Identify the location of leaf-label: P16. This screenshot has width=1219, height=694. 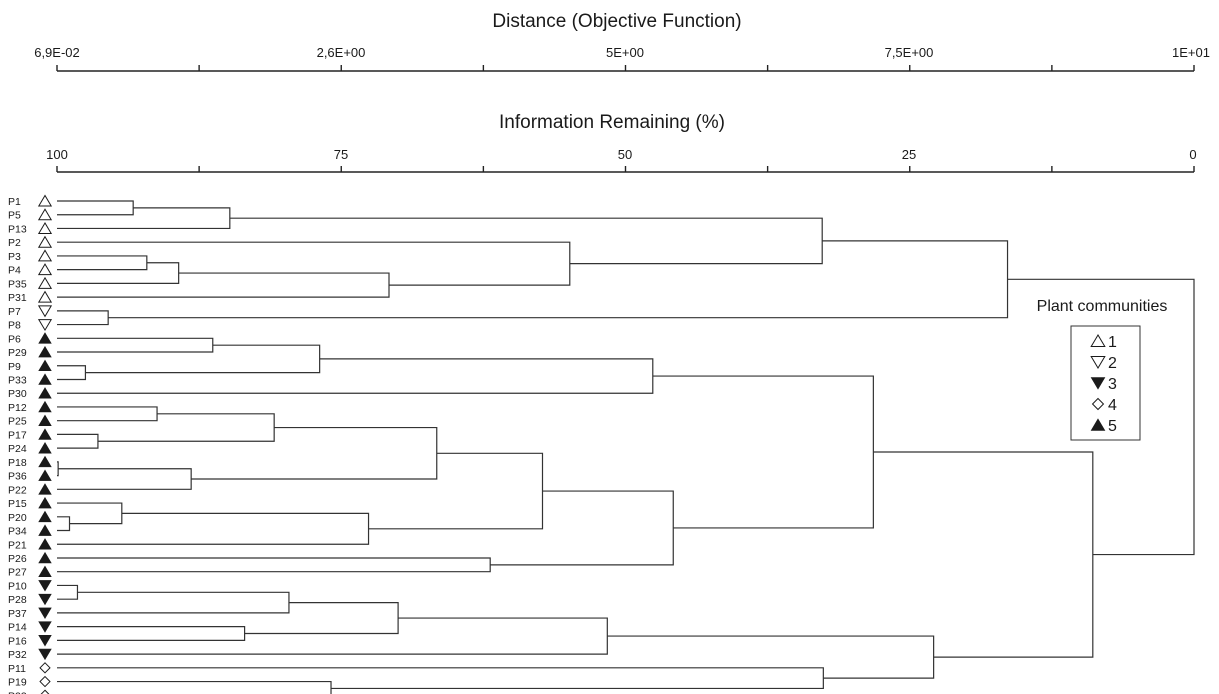
(17, 641).